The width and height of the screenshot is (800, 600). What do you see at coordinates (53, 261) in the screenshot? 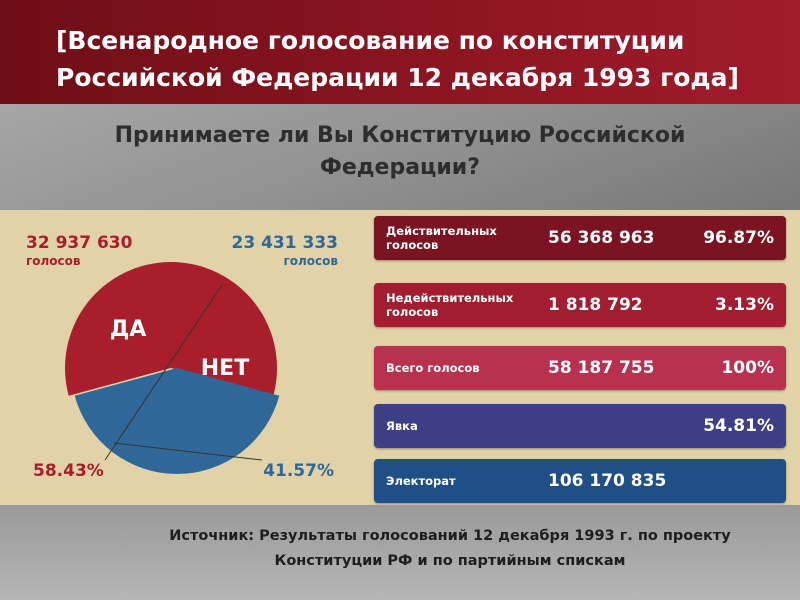
I see `yes-unit-label: голосов` at bounding box center [53, 261].